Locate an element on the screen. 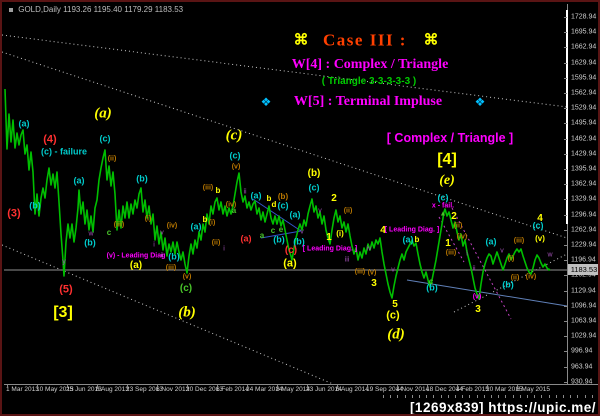  triangle-structure-label: ( Triangle 3-3-3-3-3 ) is located at coordinates (369, 81).